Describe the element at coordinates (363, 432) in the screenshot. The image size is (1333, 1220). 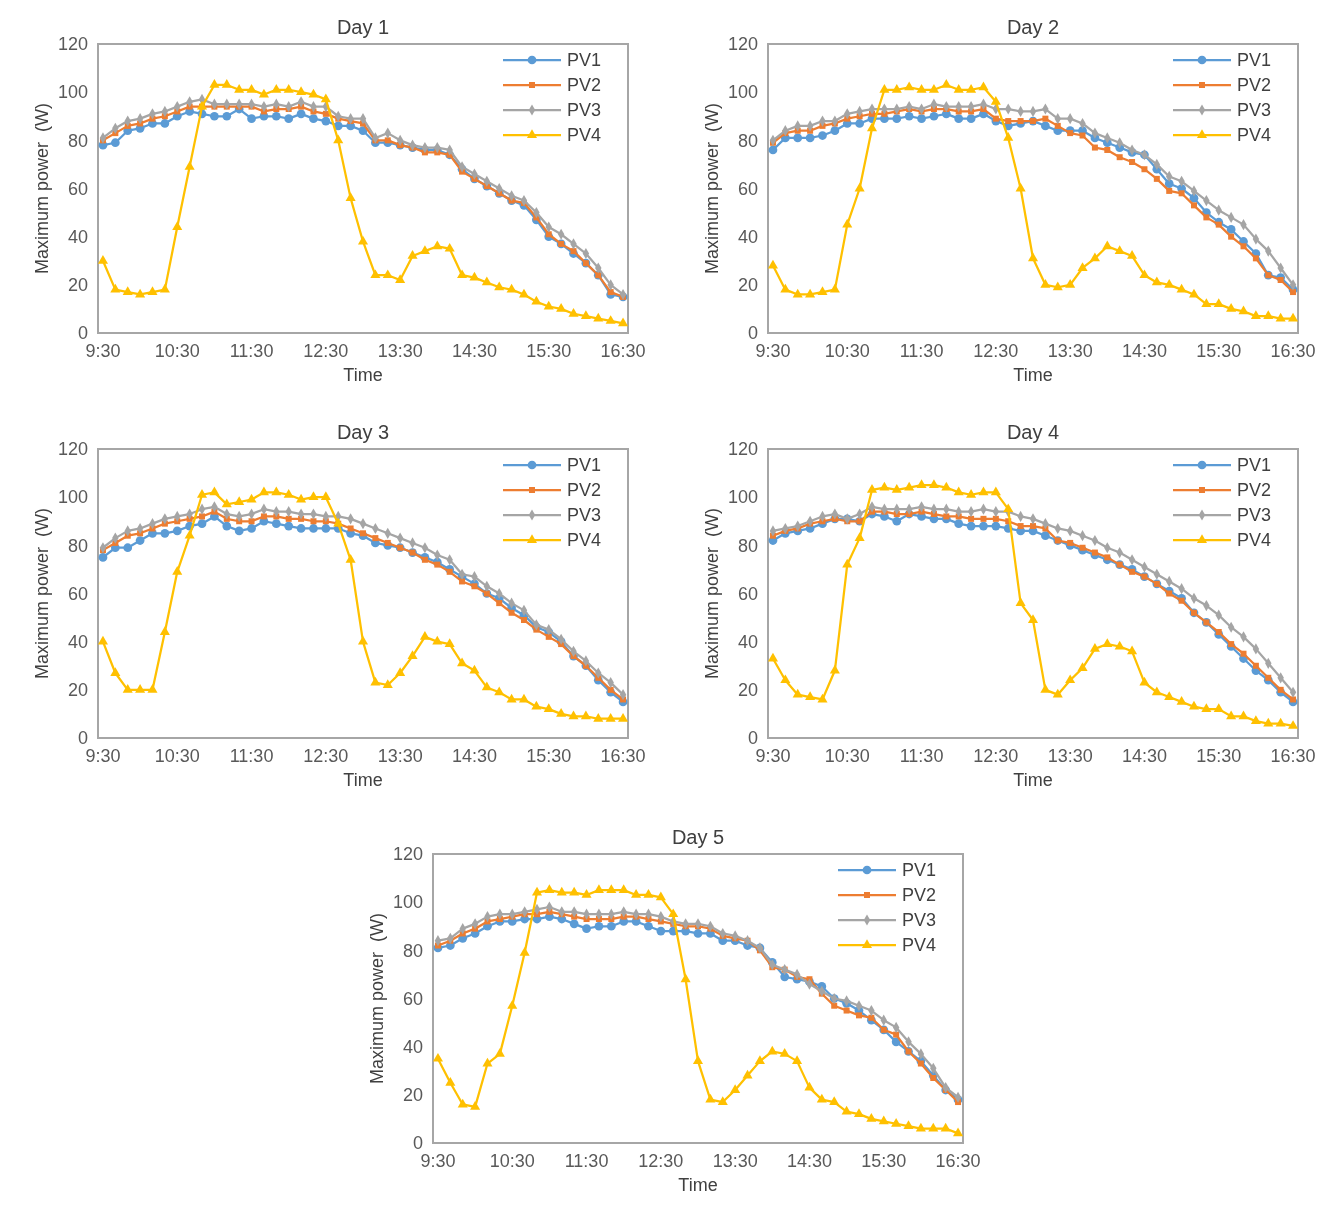
I see `chart-title: Day 3` at that location.